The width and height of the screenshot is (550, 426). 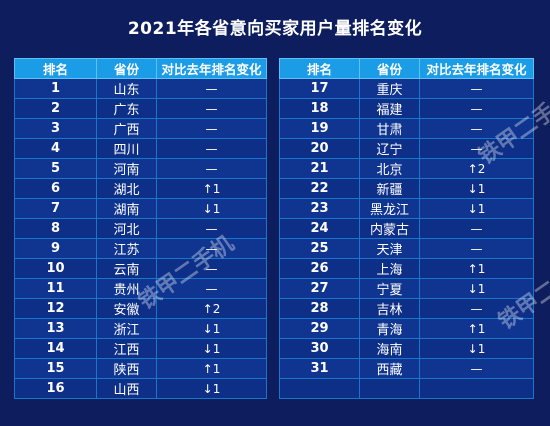 I want to click on rank-cell: 17, so click(x=319, y=88).